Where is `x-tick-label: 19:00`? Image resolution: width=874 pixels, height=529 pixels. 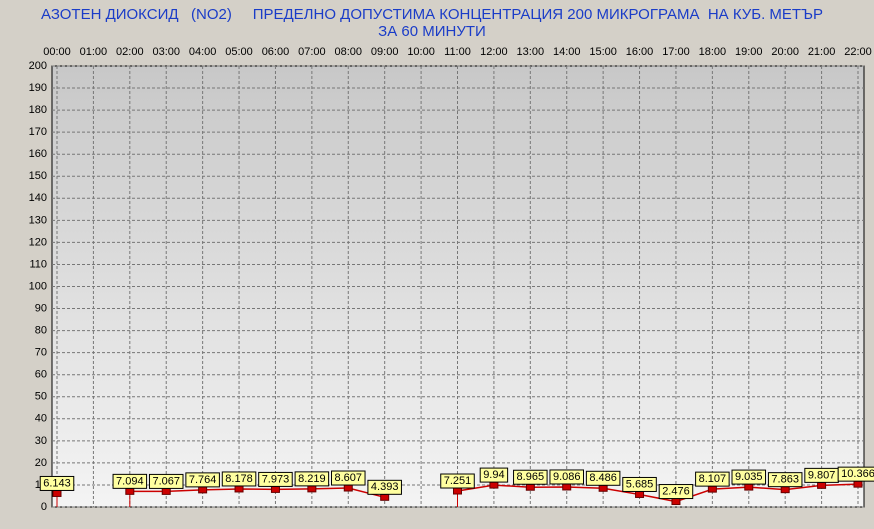
x-tick-label: 19:00 is located at coordinates (749, 52).